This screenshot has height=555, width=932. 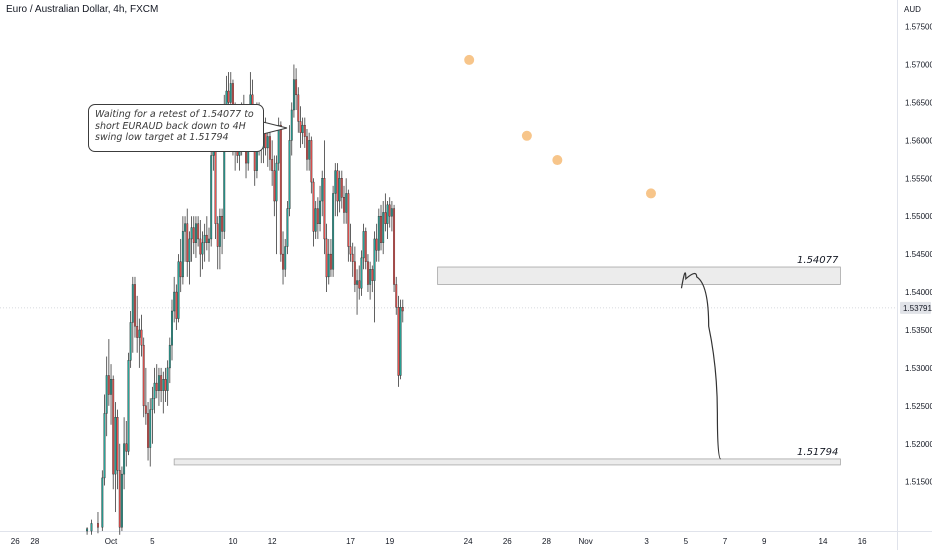 What do you see at coordinates (912, 9) in the screenshot?
I see `y-axis-unit: AUD` at bounding box center [912, 9].